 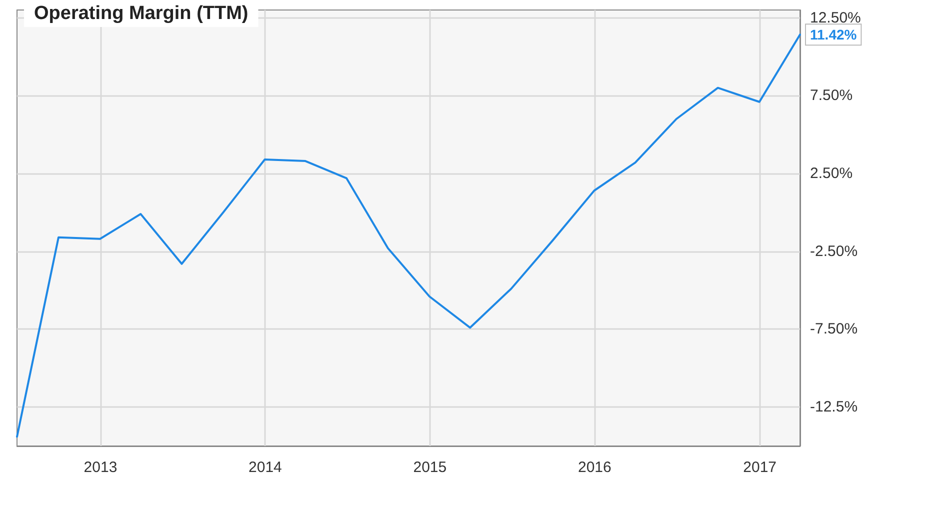 What do you see at coordinates (101, 467) in the screenshot?
I see `x-tick-label: 2013` at bounding box center [101, 467].